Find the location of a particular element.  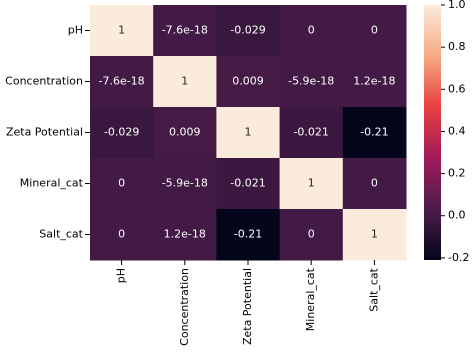

colorbar-tick-label: 0.8 is located at coordinates (457, 46).